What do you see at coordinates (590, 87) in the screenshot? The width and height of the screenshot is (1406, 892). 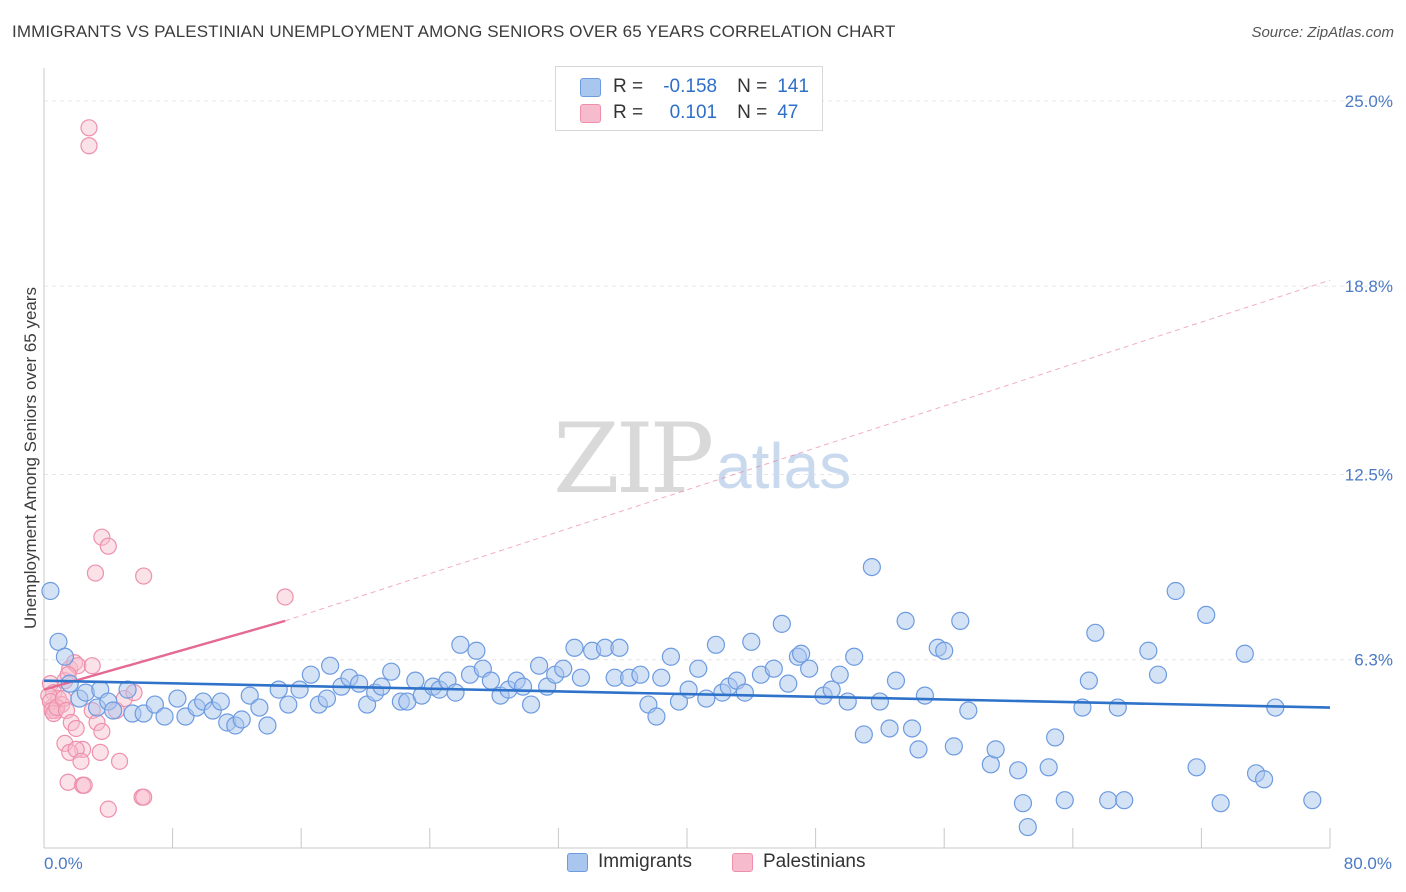 I see `immigrants-swatch` at bounding box center [590, 87].